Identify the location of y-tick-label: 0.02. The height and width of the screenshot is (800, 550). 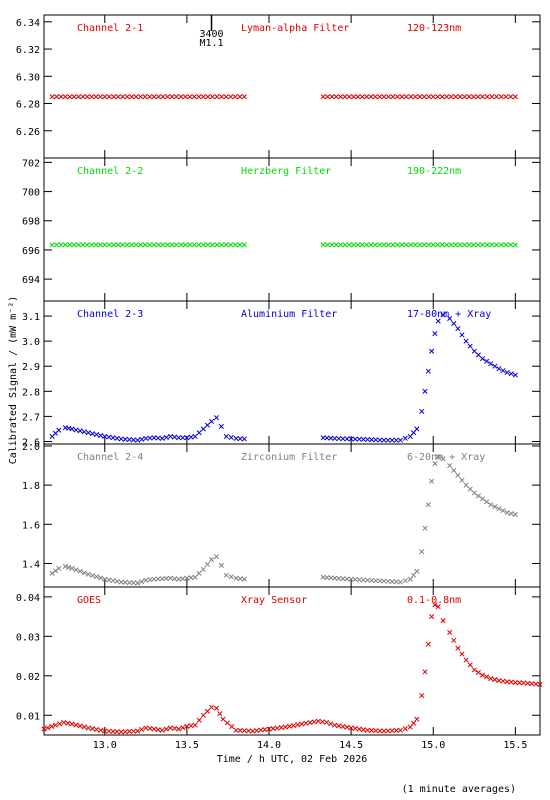
(28, 677).